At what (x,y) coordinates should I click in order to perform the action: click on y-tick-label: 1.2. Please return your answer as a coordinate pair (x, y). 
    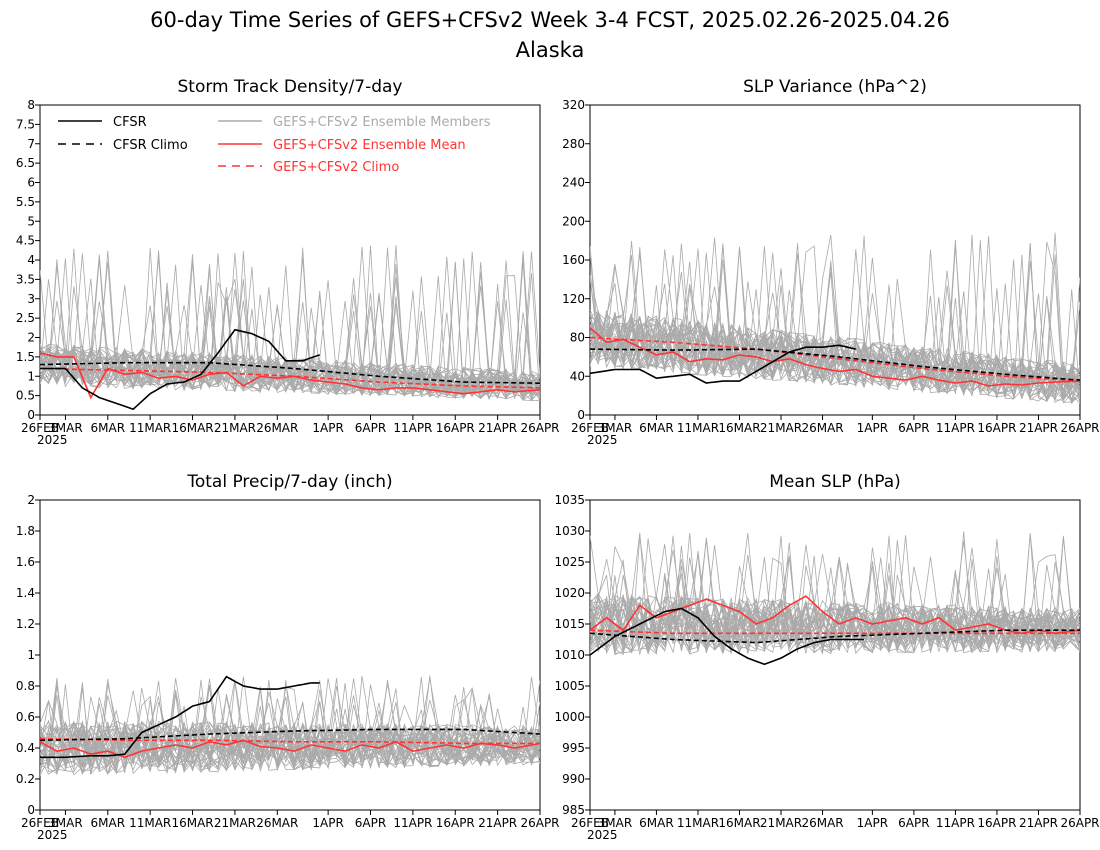
    Looking at the image, I should click on (25, 624).